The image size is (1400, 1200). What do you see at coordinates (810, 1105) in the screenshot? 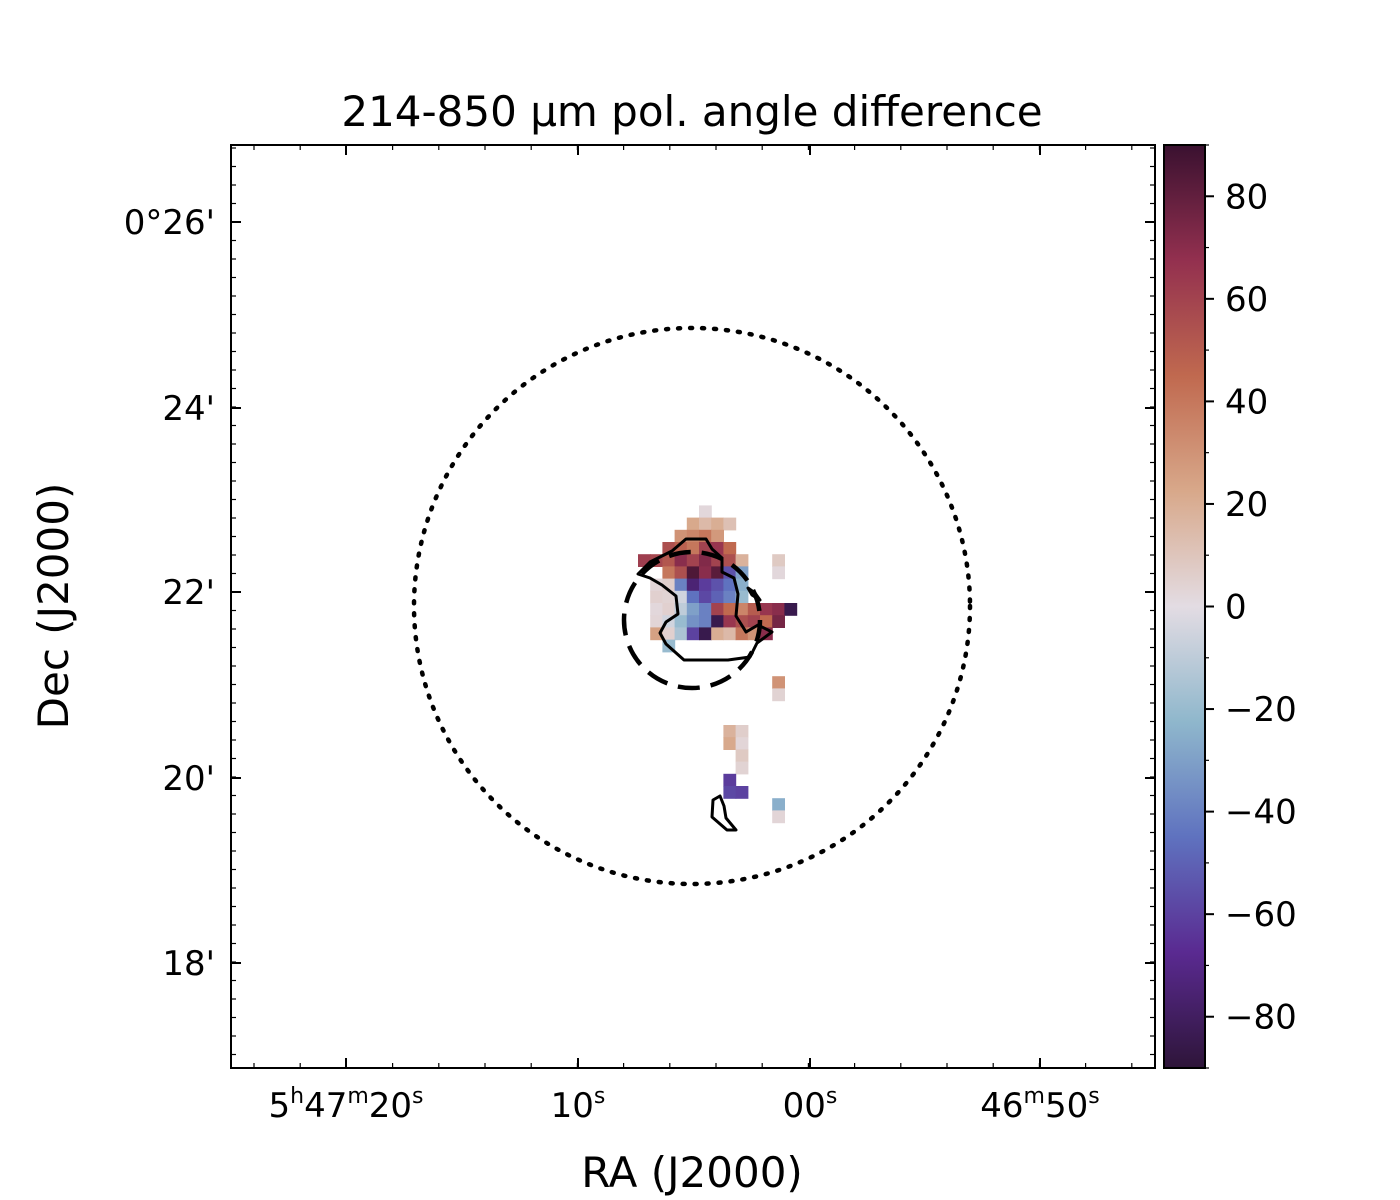
I see `x-tick-label-2: 00s` at bounding box center [810, 1105].